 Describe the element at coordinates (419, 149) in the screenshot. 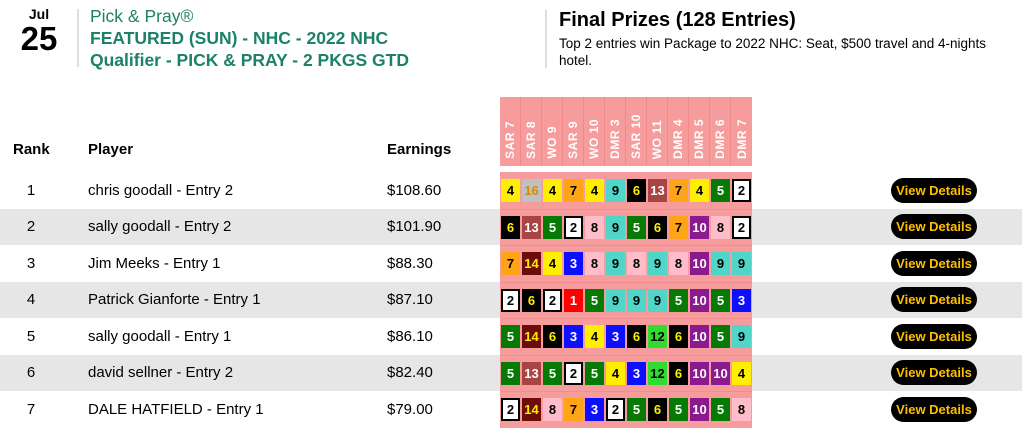

I see `column-header-earnings: Earnings` at that location.